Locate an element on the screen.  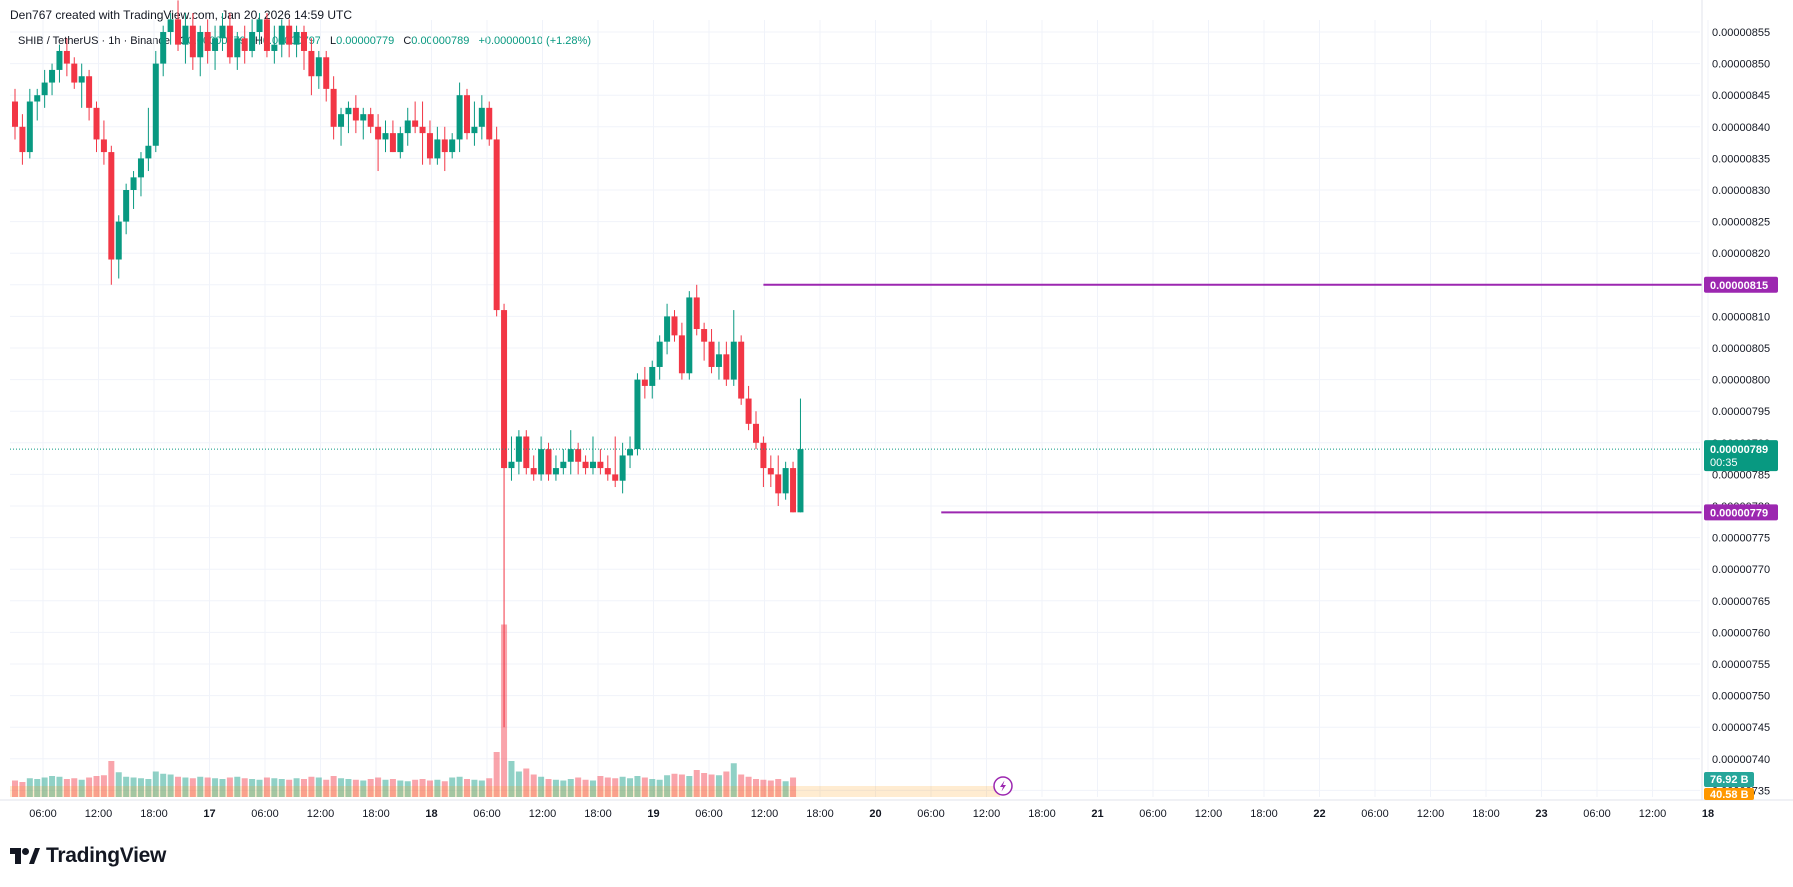
replay-icon is located at coordinates (1003, 786).